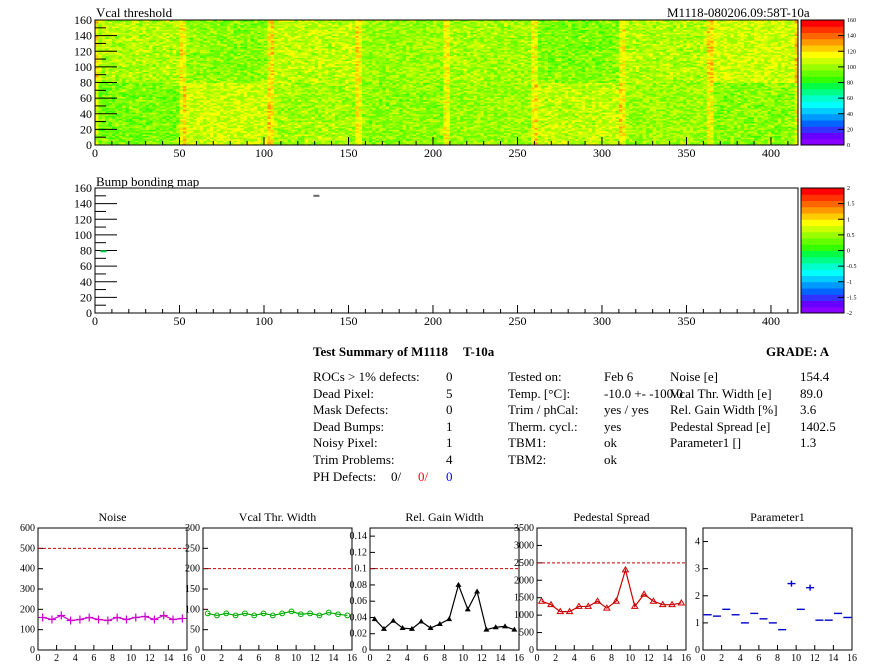 This screenshot has height=672, width=896. What do you see at coordinates (446, 82) in the screenshot?
I see `vcal-threshold-pixels` at bounding box center [446, 82].